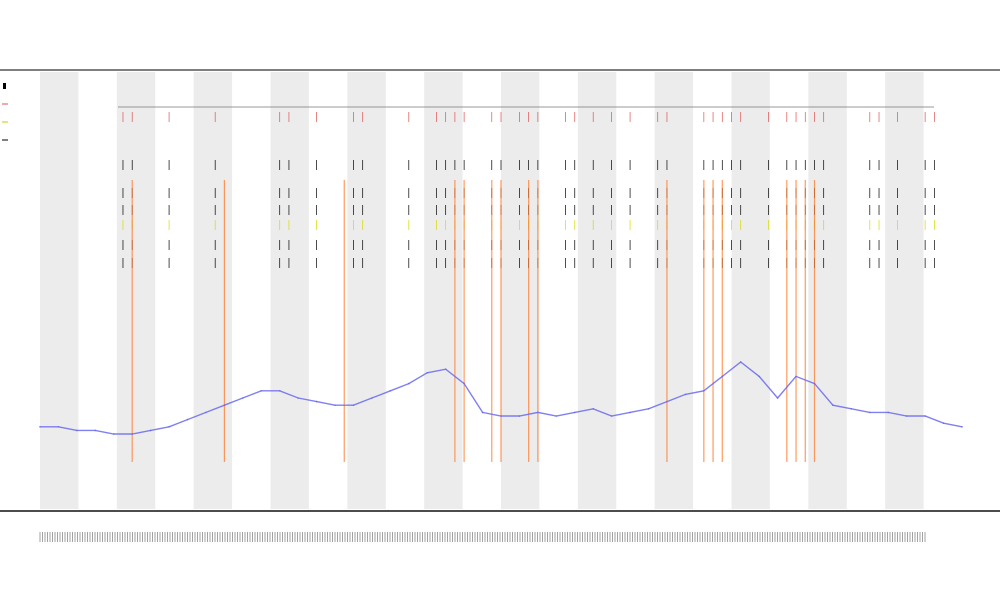  I want to click on x-tick-labels, so click(482, 537).